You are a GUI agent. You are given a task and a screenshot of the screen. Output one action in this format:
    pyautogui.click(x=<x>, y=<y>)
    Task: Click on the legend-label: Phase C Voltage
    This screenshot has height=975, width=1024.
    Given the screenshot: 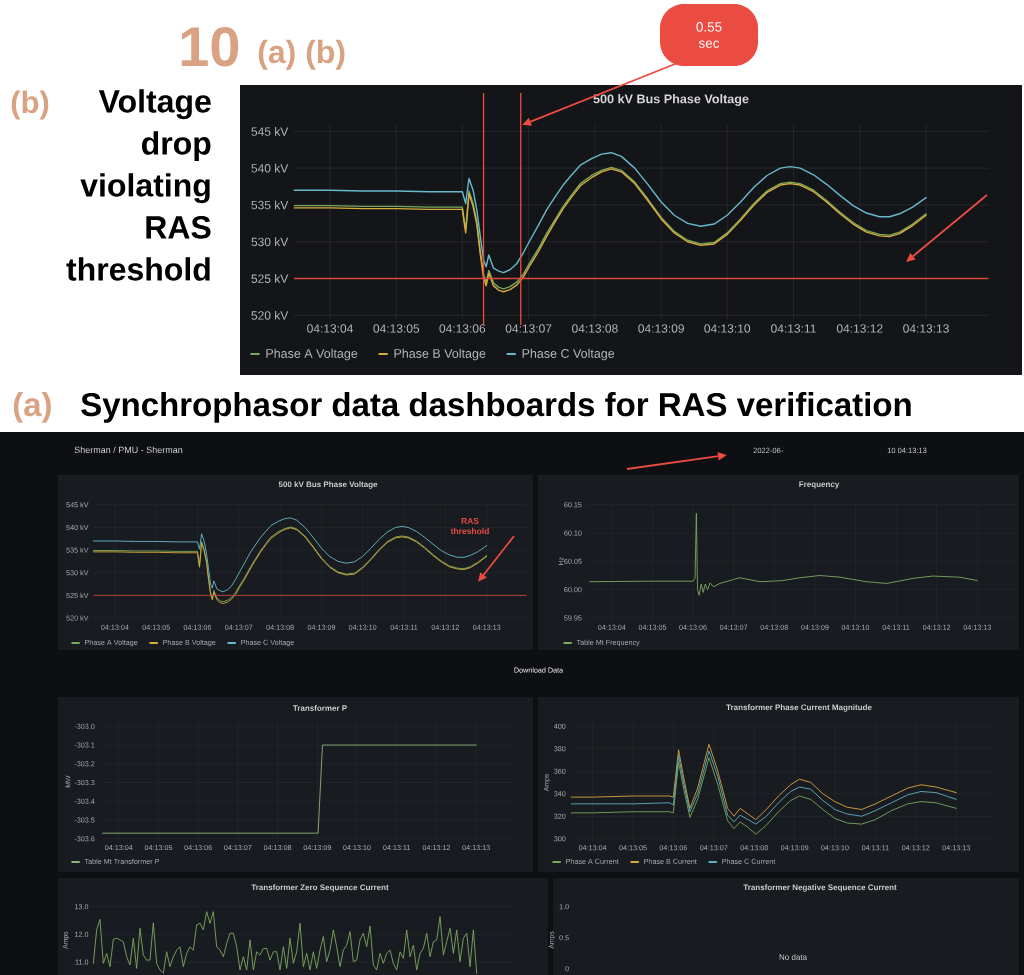 What is the action you would take?
    pyautogui.click(x=568, y=354)
    